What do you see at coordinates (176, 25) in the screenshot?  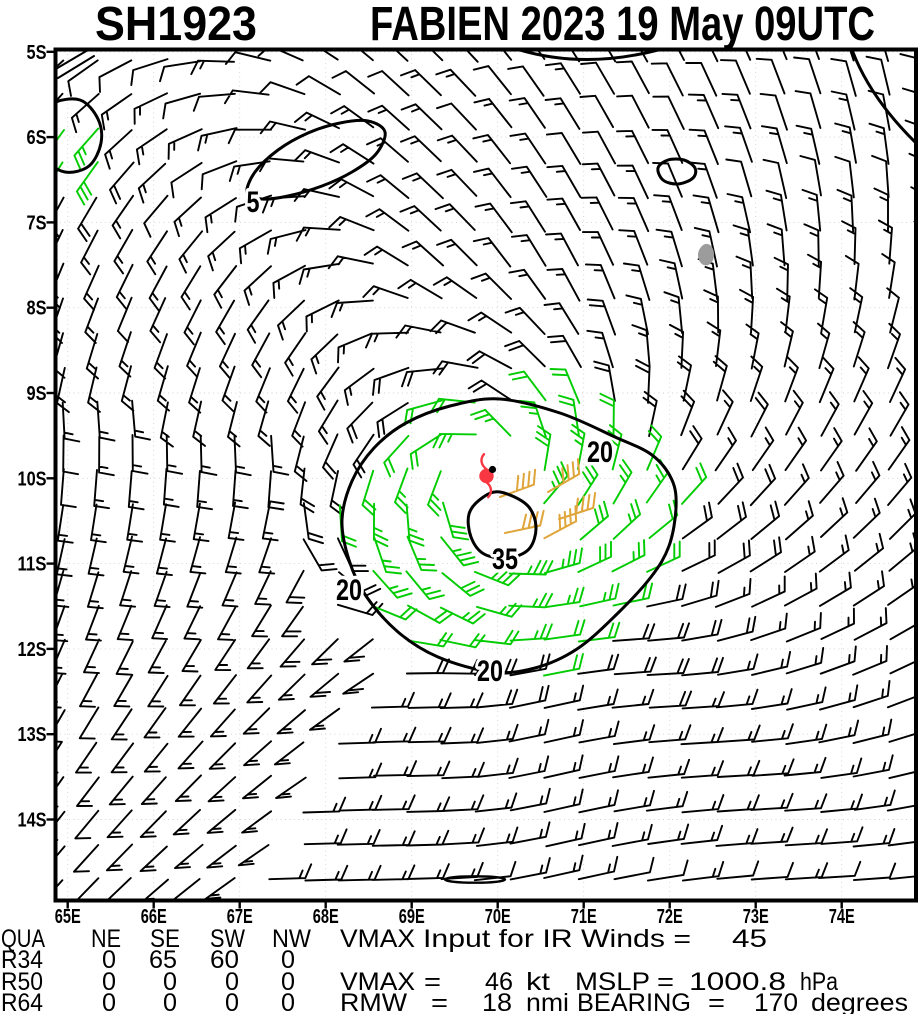 I see `svg-text: SH1923` at bounding box center [176, 25].